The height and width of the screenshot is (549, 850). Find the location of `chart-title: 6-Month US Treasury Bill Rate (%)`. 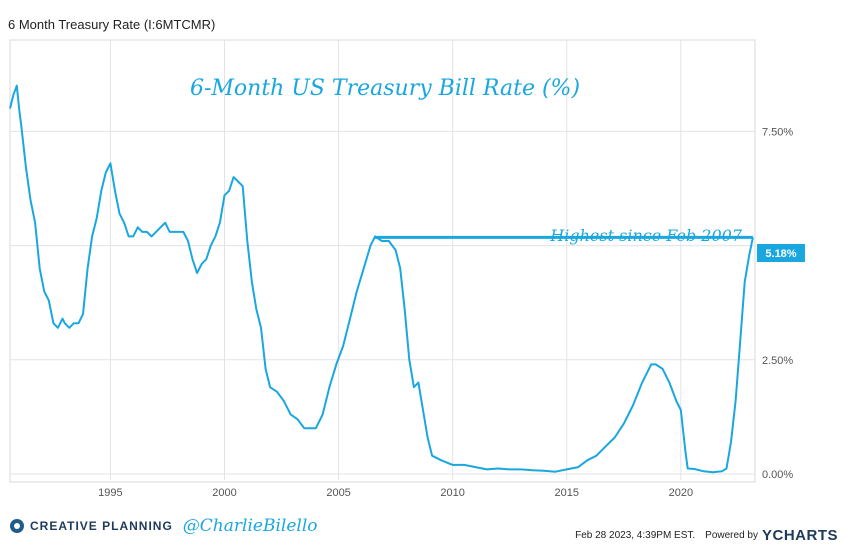

chart-title: 6-Month US Treasury Bill Rate (%) is located at coordinates (385, 88).